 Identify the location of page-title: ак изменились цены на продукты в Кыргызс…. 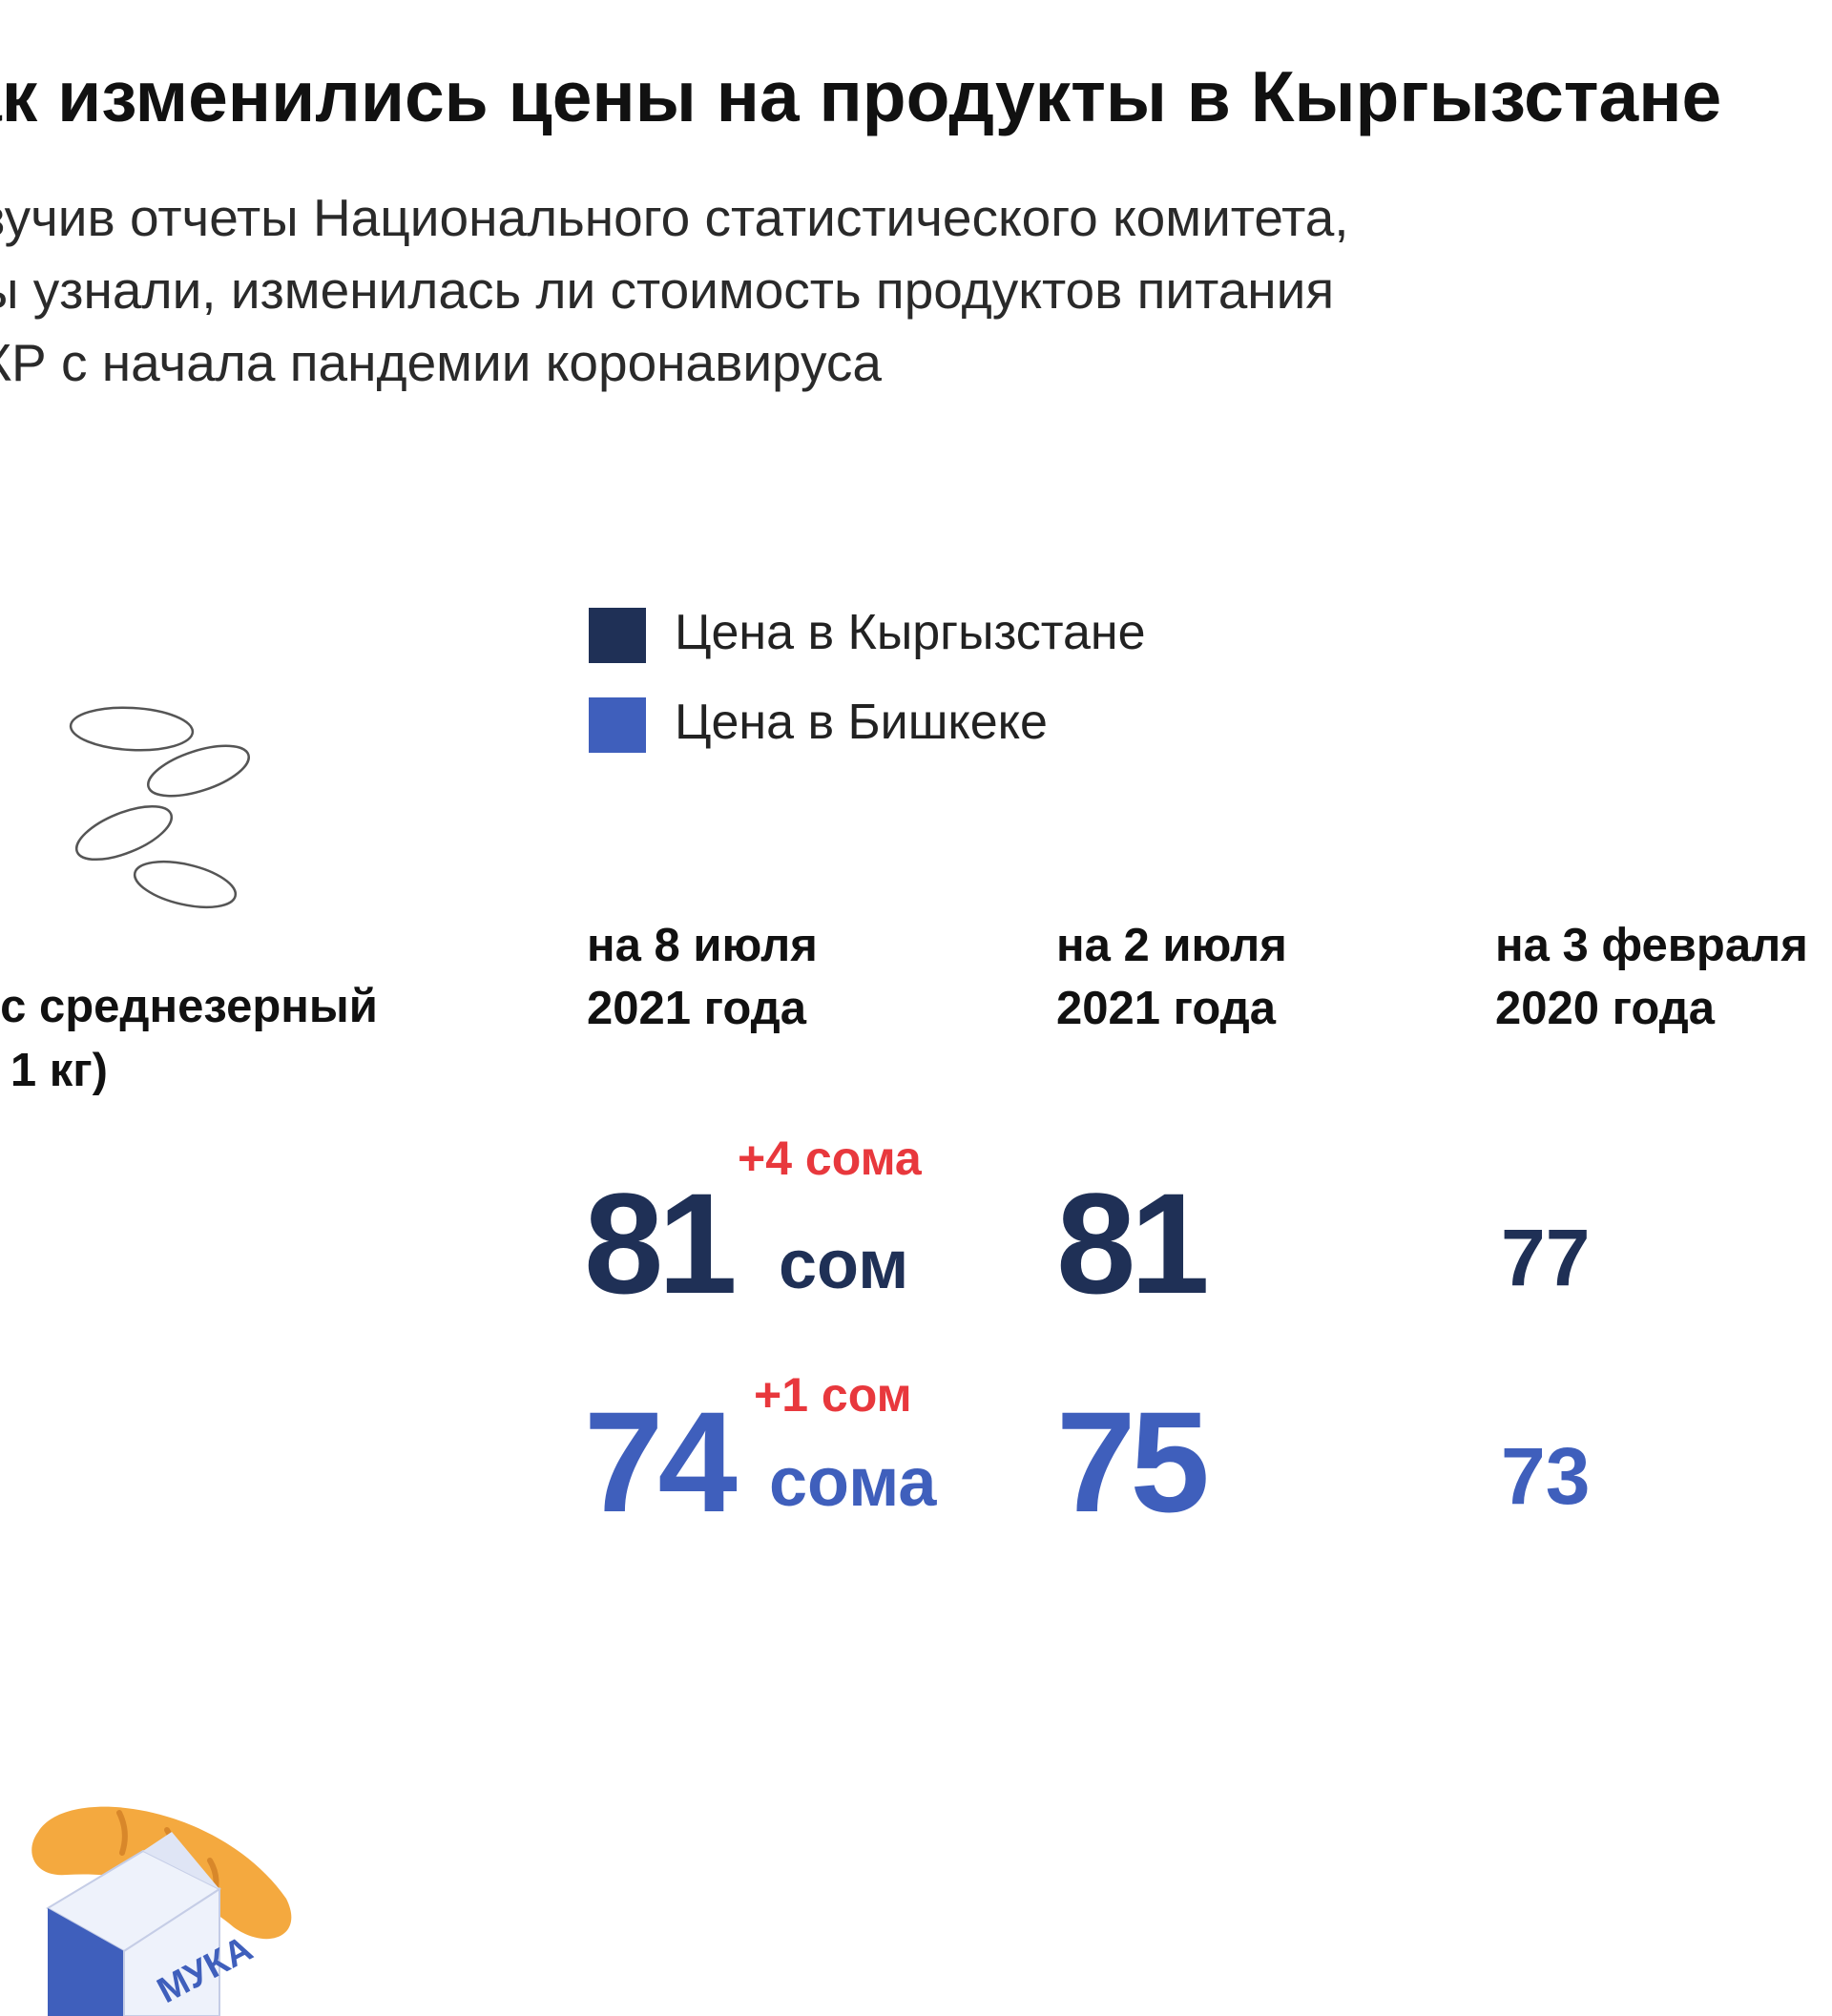
(861, 96).